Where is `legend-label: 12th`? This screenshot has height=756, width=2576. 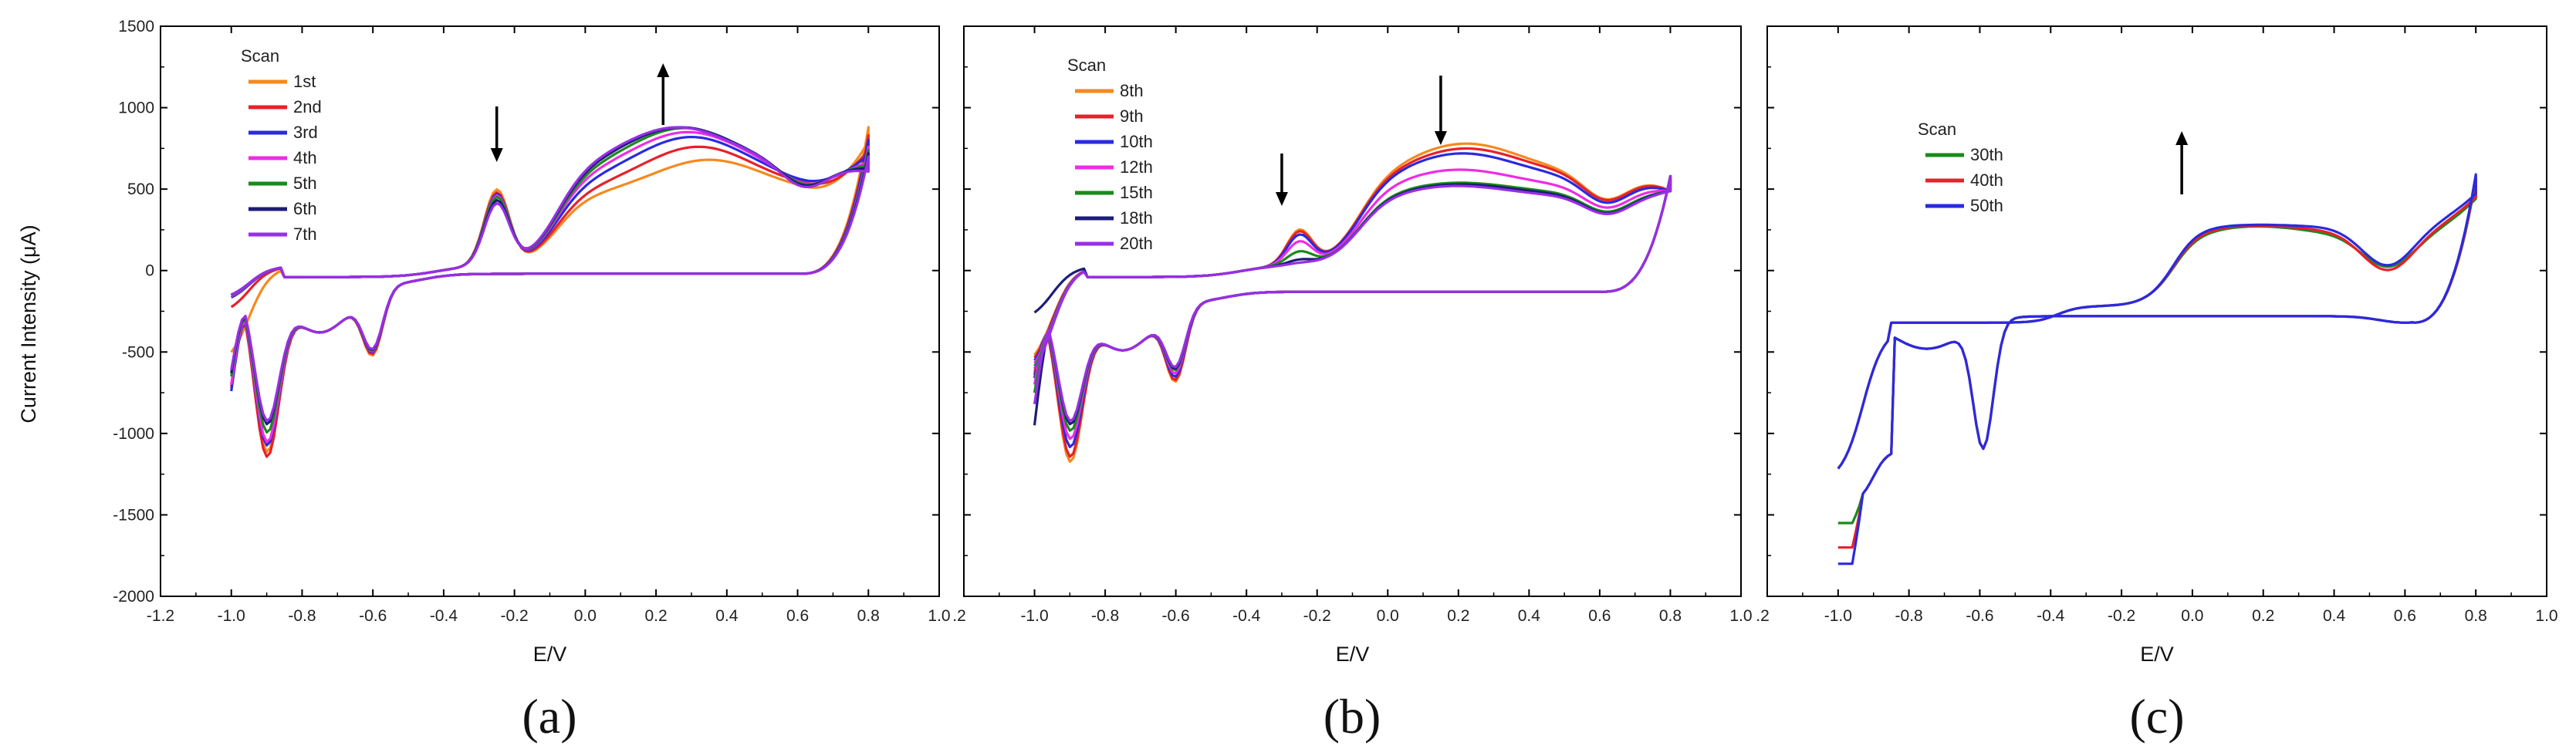
legend-label: 12th is located at coordinates (1136, 167).